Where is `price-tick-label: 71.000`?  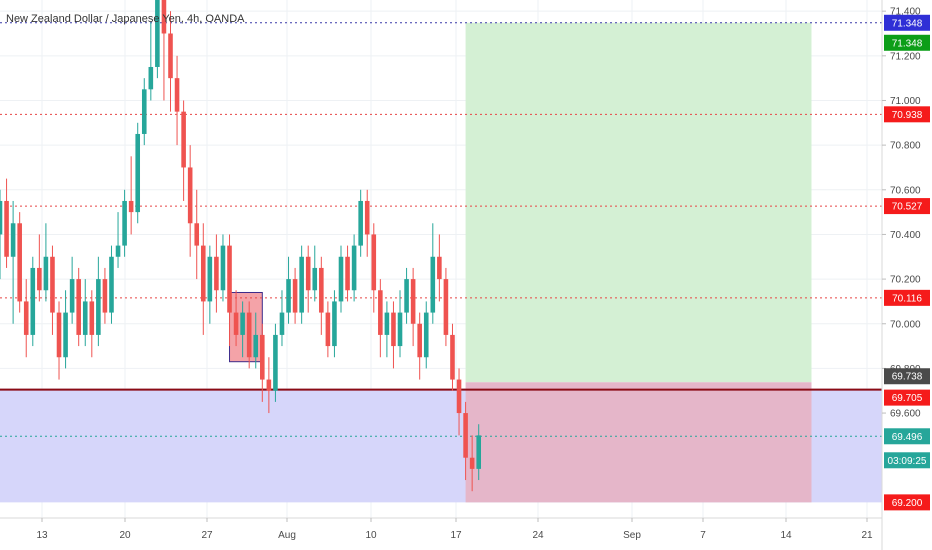 price-tick-label: 71.000 is located at coordinates (905, 101).